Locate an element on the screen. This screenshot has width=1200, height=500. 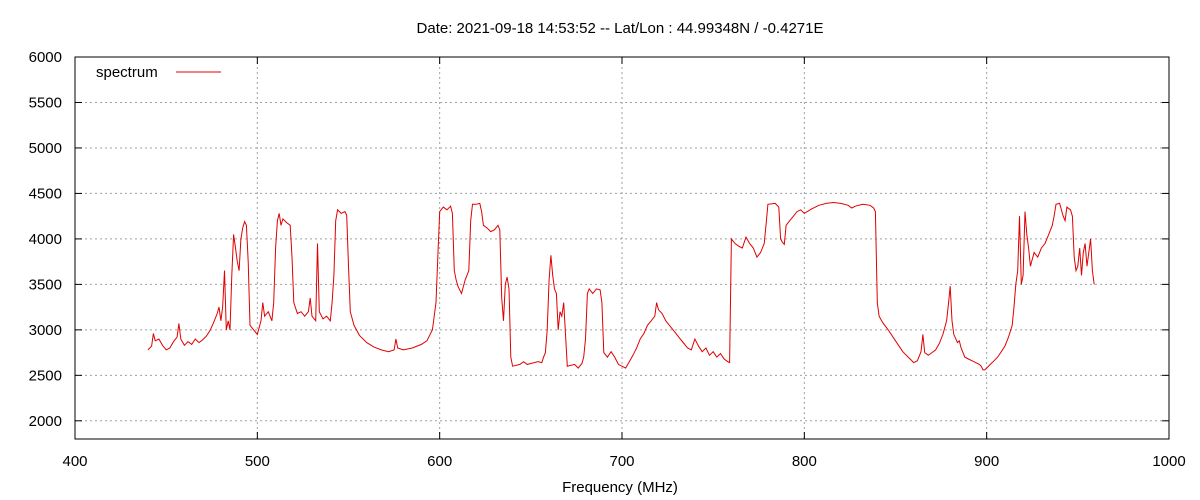
y-tick-label: 3500 is located at coordinates (45, 284).